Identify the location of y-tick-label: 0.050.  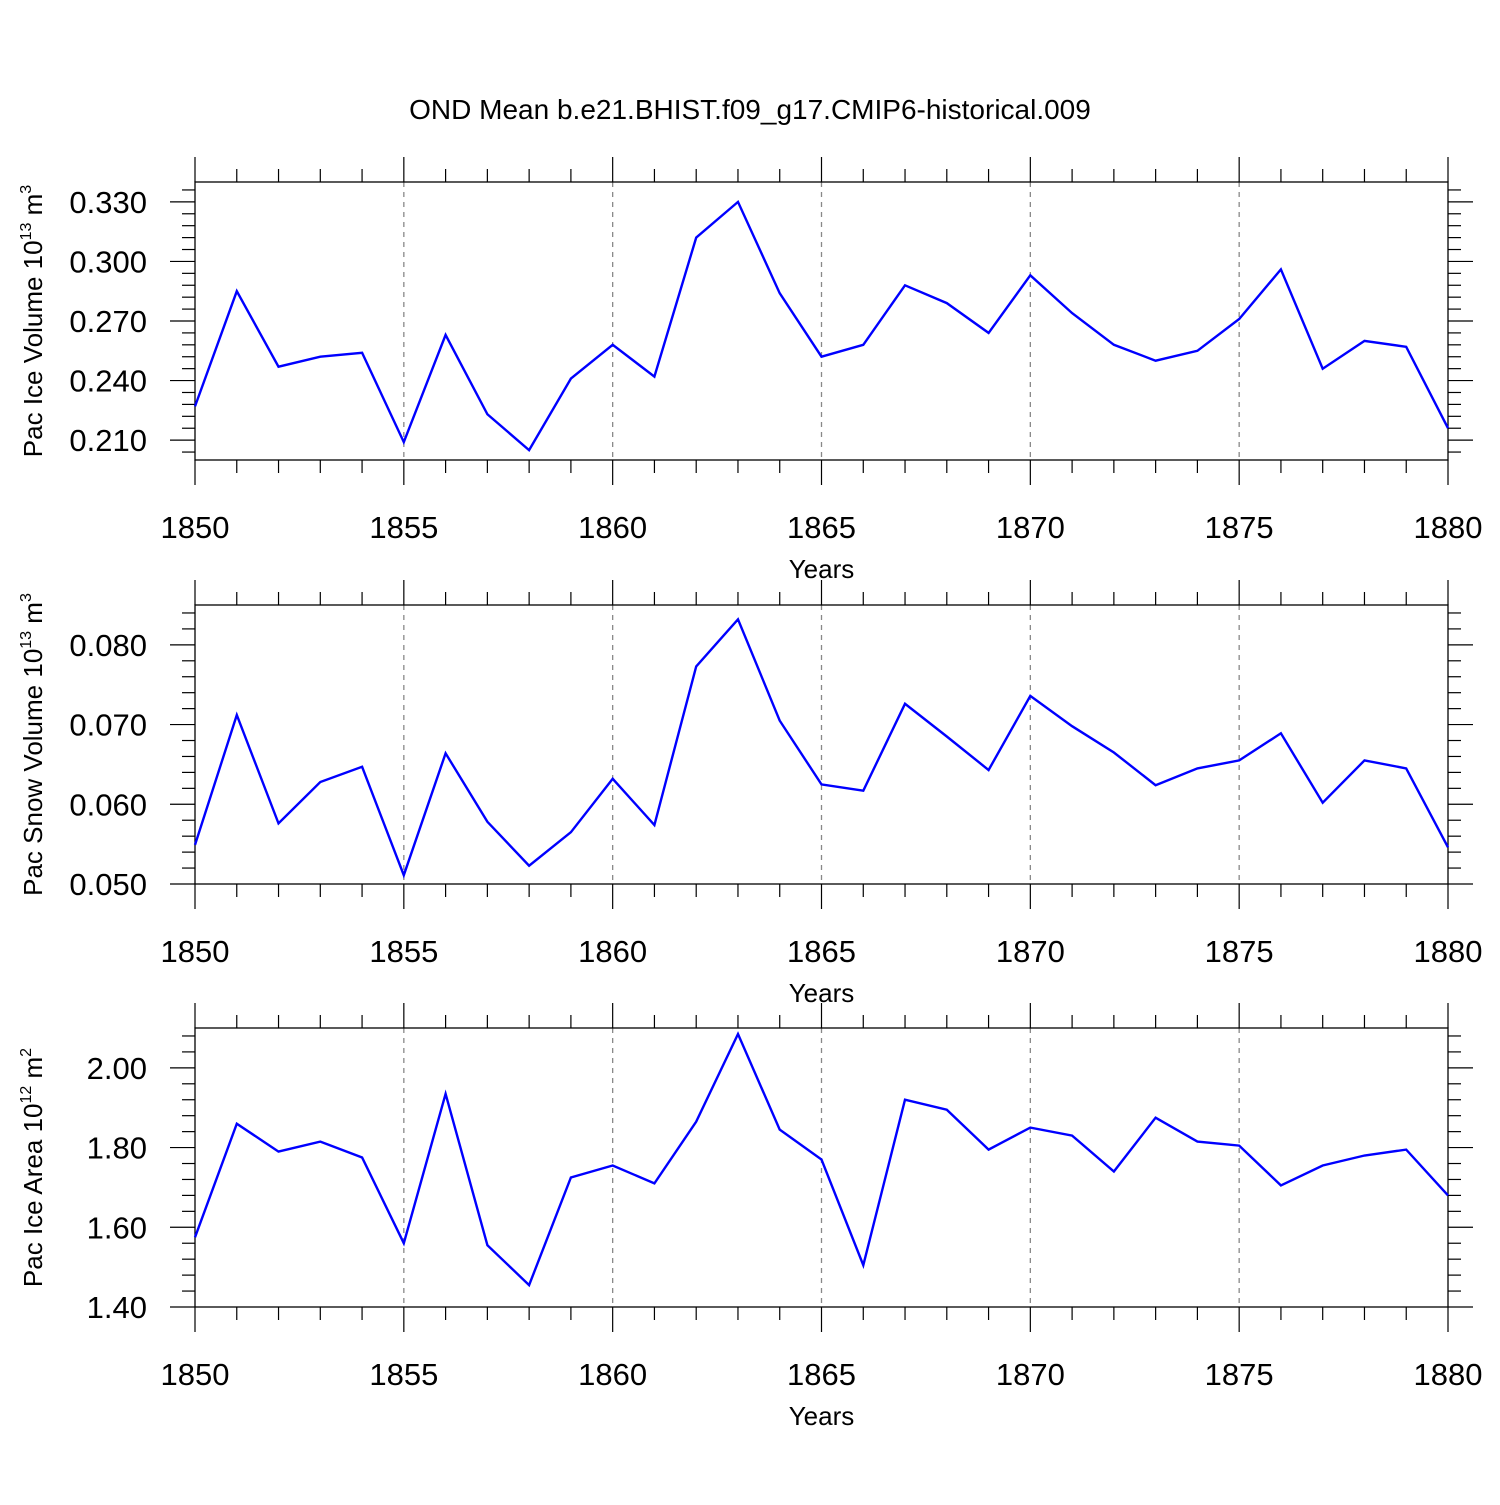
(108, 884).